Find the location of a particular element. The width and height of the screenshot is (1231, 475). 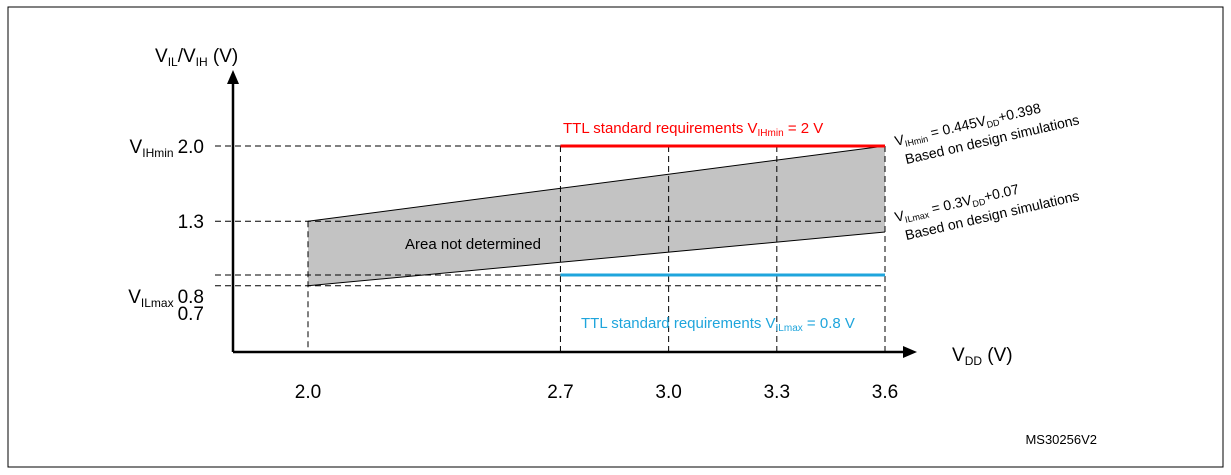

vihmin-line is located at coordinates (596, 183).